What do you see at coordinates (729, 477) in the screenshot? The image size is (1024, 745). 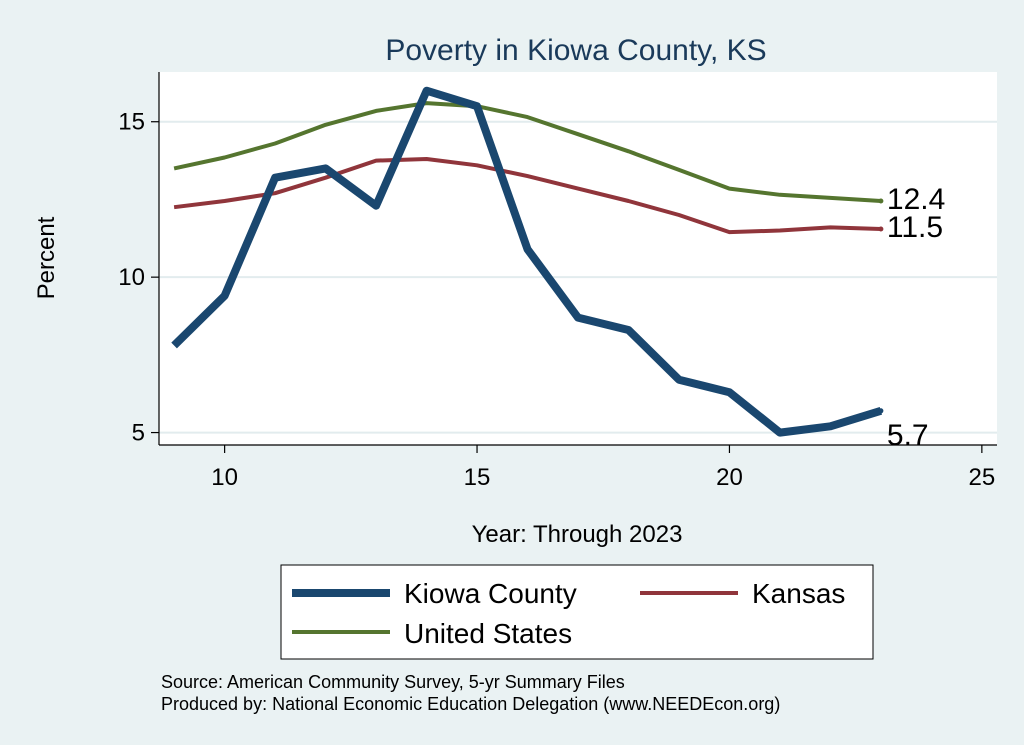 I see `x-tick-label-20: 20` at bounding box center [729, 477].